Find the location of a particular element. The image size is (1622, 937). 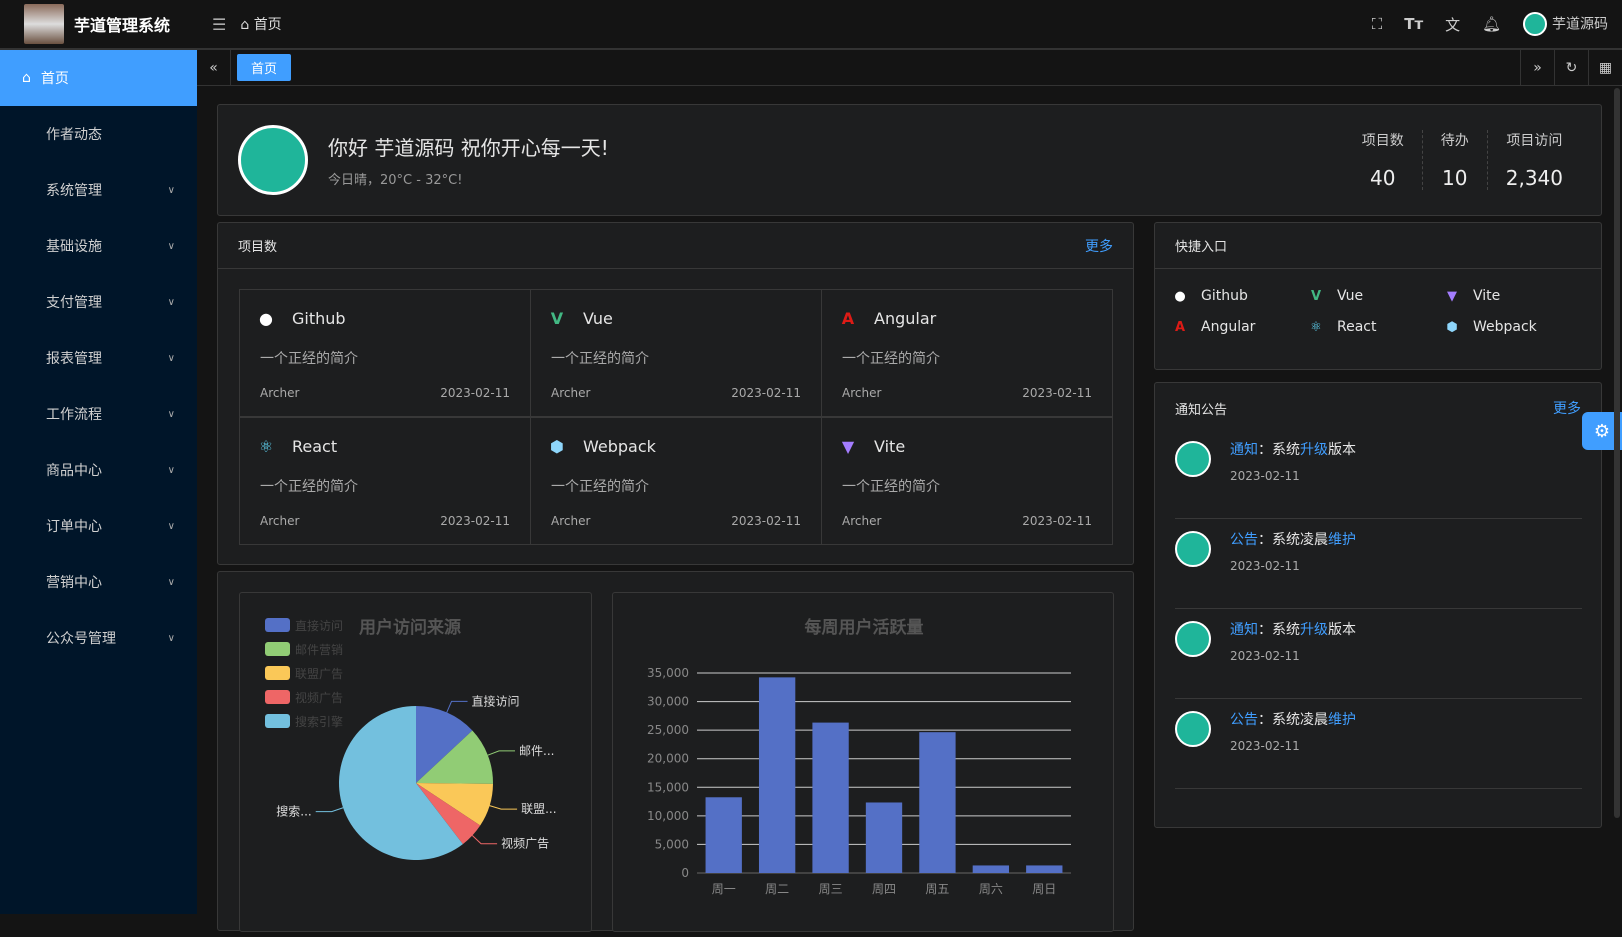

vue-icon: V is located at coordinates (1316, 296).